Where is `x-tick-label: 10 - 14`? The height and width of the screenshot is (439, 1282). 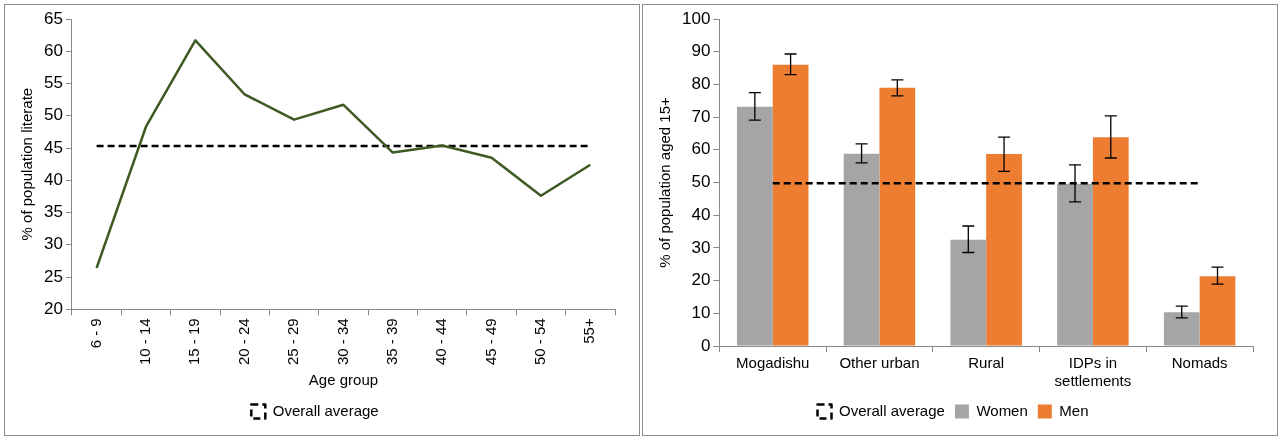
x-tick-label: 10 - 14 is located at coordinates (145, 341).